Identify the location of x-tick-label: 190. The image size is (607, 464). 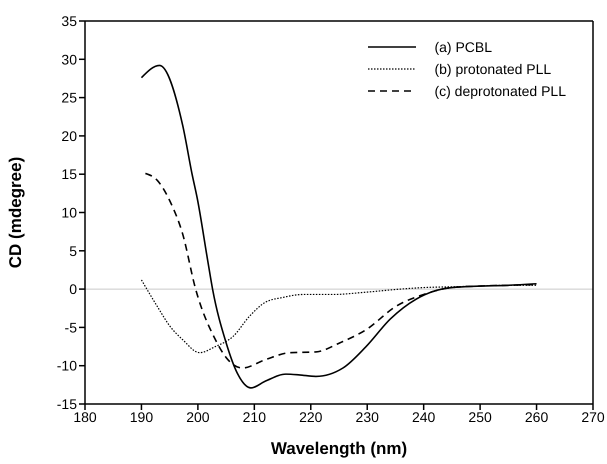
(142, 416).